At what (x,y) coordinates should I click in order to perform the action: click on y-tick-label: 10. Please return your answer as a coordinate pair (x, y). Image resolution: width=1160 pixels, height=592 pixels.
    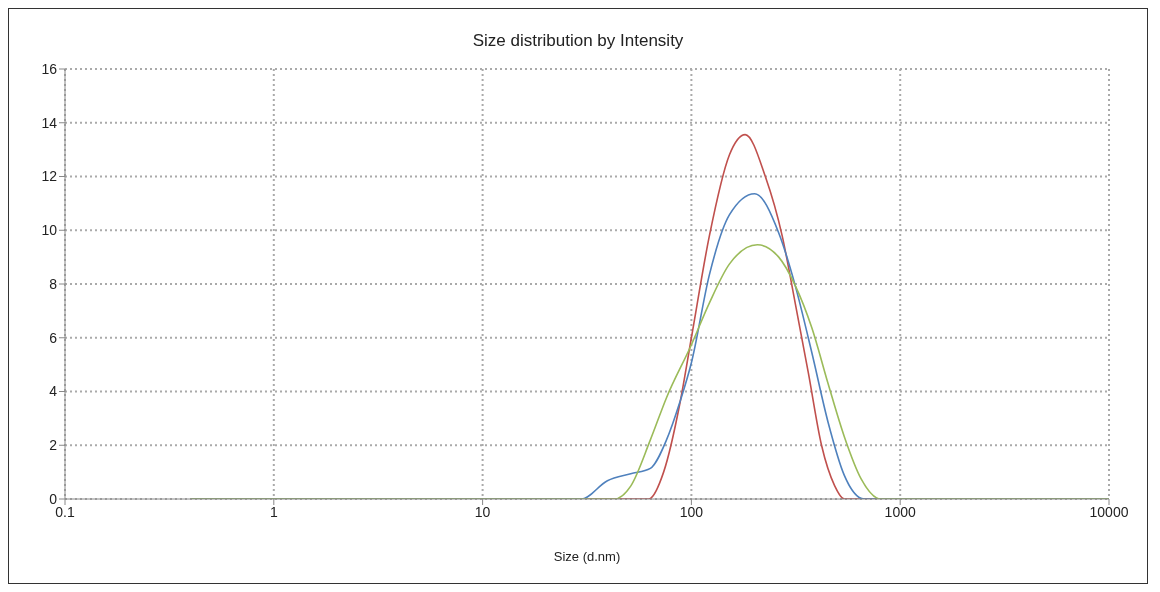
    Looking at the image, I should click on (49, 230).